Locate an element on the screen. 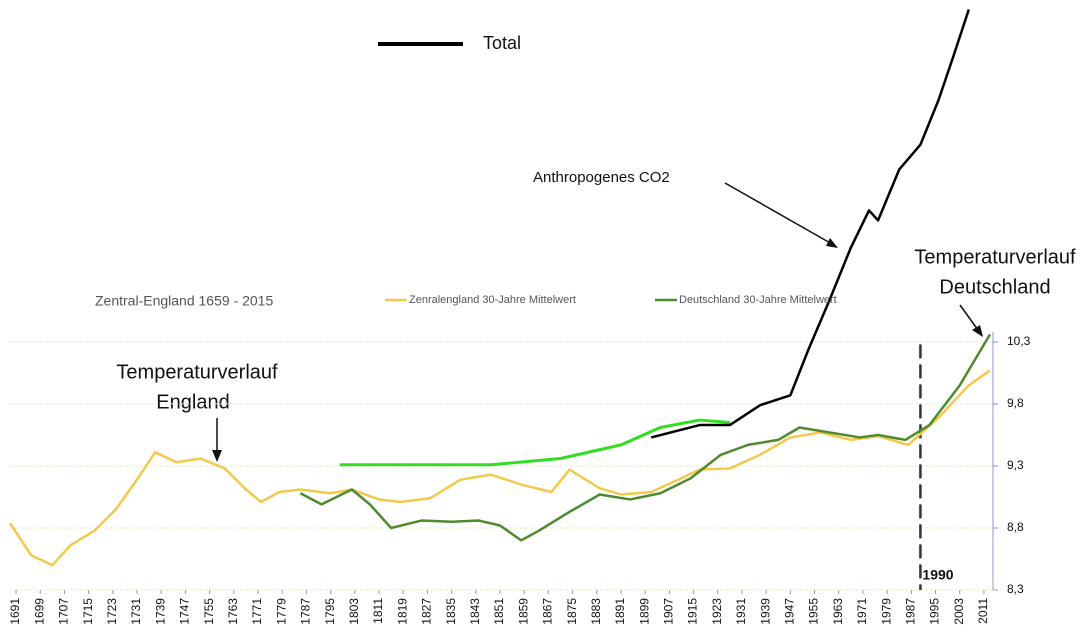 The image size is (1083, 641). x-tick-label: 1907 is located at coordinates (669, 611).